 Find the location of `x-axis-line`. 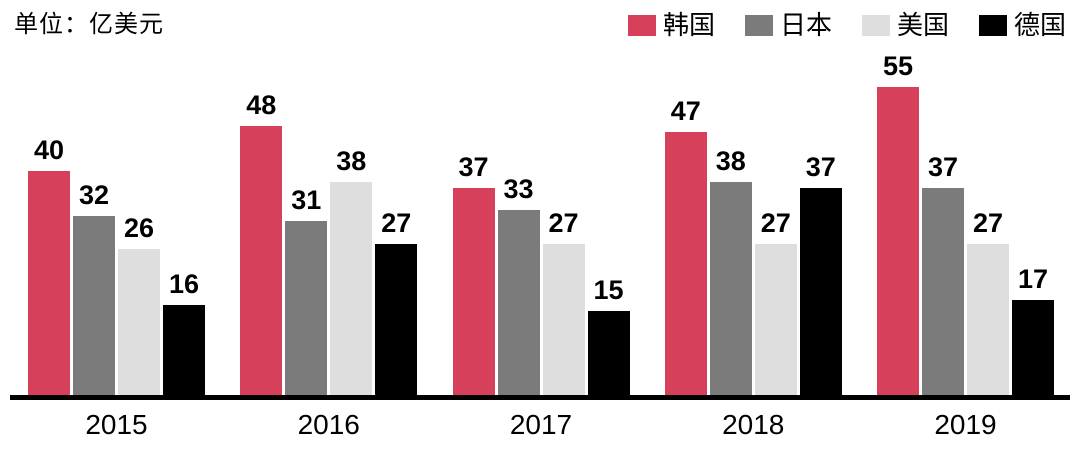

x-axis-line is located at coordinates (540, 397).